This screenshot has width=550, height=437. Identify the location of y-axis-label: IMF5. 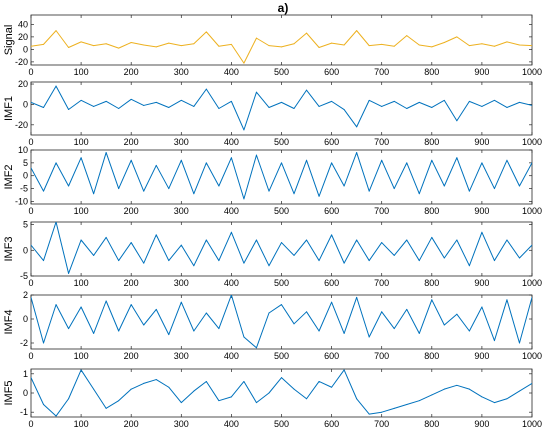
(9, 392).